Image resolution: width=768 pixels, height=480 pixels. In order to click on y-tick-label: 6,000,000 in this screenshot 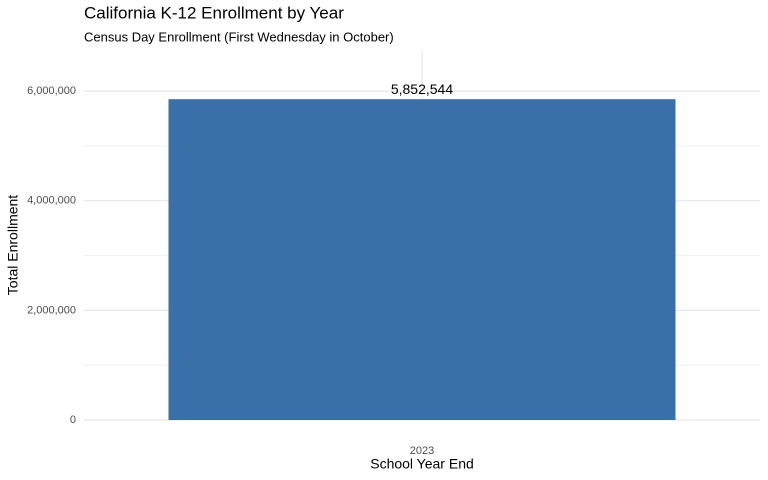, I will do `click(51, 91)`.